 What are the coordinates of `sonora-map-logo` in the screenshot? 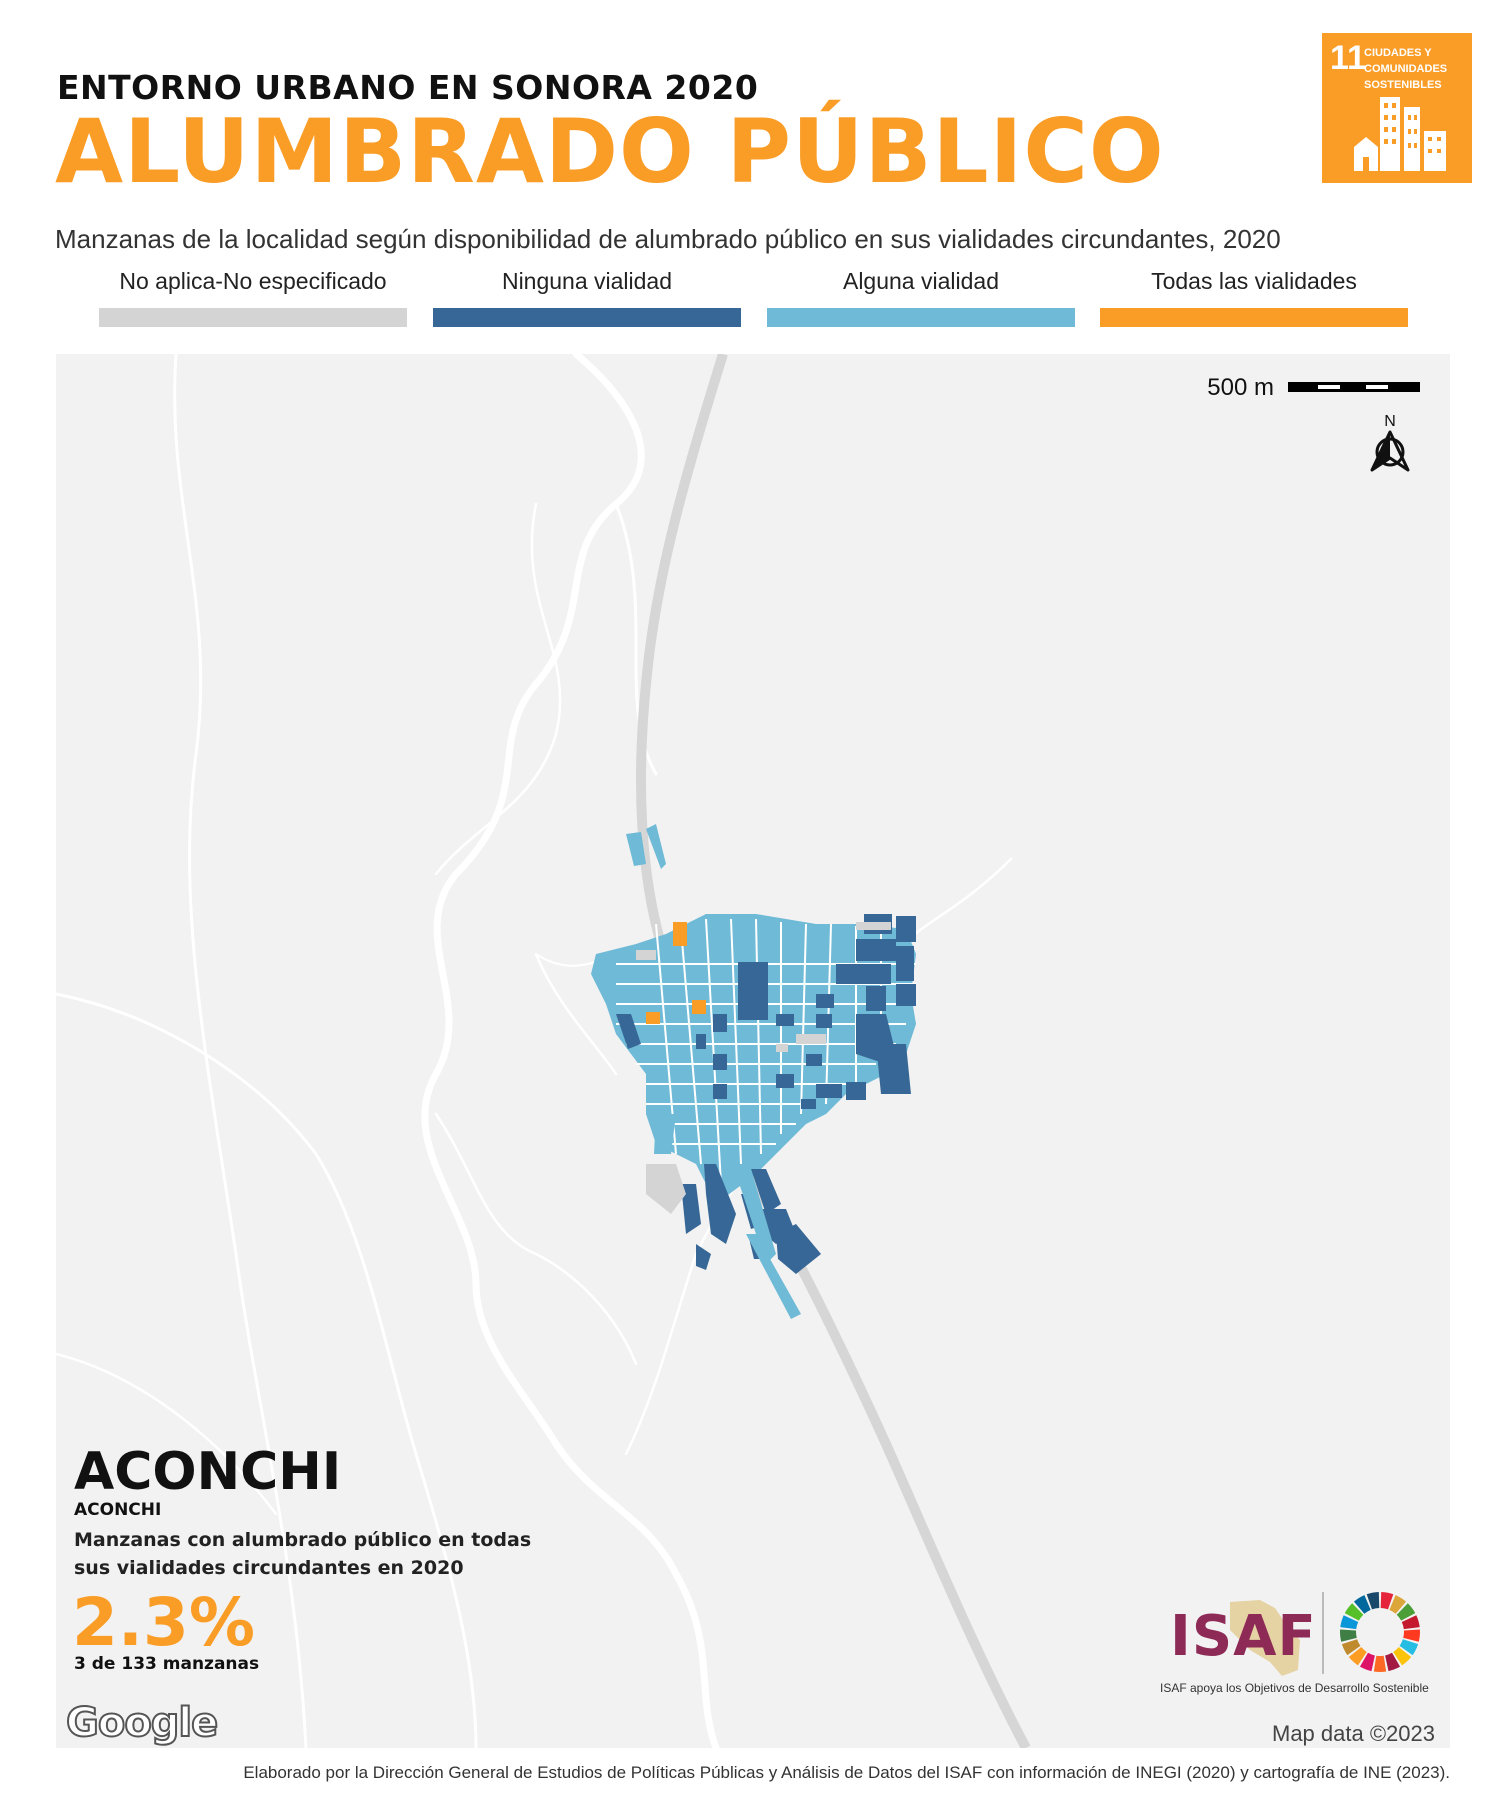 It's located at (1265, 1638).